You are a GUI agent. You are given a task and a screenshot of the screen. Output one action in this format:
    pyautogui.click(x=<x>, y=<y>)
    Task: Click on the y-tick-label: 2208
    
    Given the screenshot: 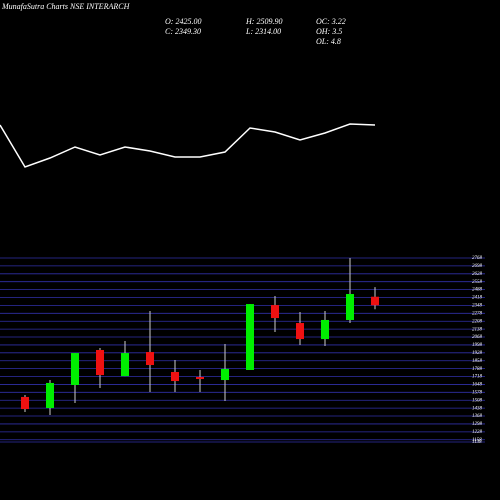 What is the action you would take?
    pyautogui.click(x=477, y=321)
    